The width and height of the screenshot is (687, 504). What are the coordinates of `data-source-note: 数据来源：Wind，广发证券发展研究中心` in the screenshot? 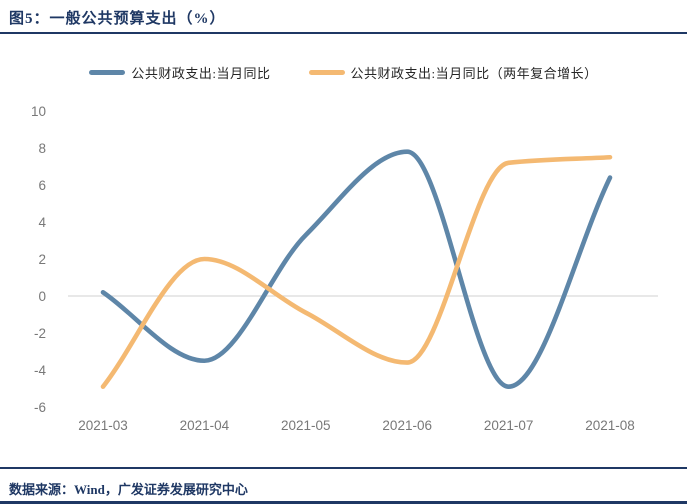 It's located at (128, 489).